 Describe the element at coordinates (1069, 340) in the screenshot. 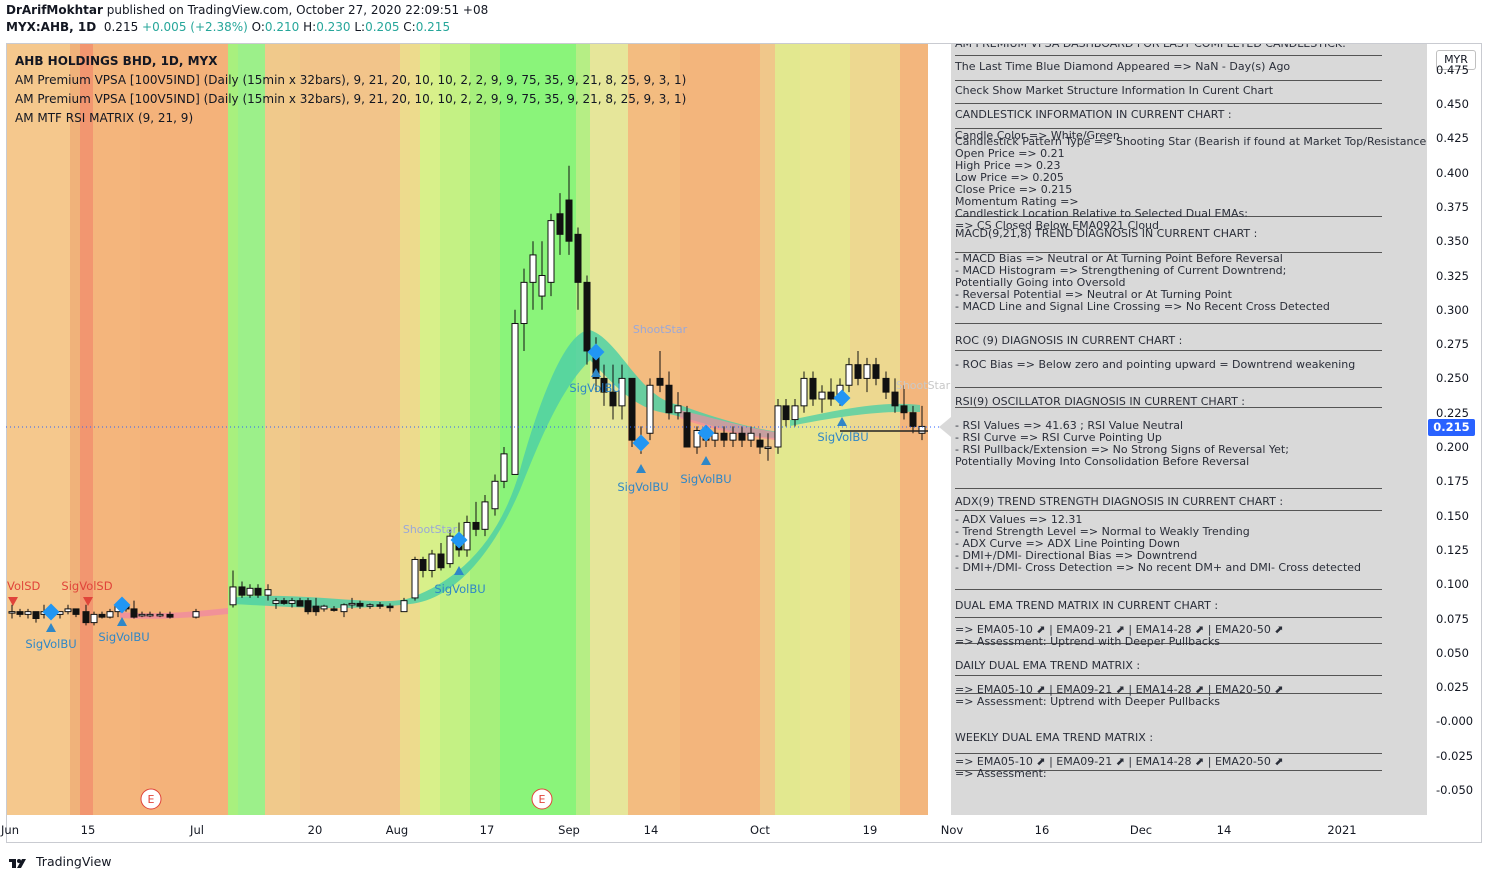

I see `dashboard-line: ROC (9) DIAGNOSIS IN CURRENT CHART :` at that location.